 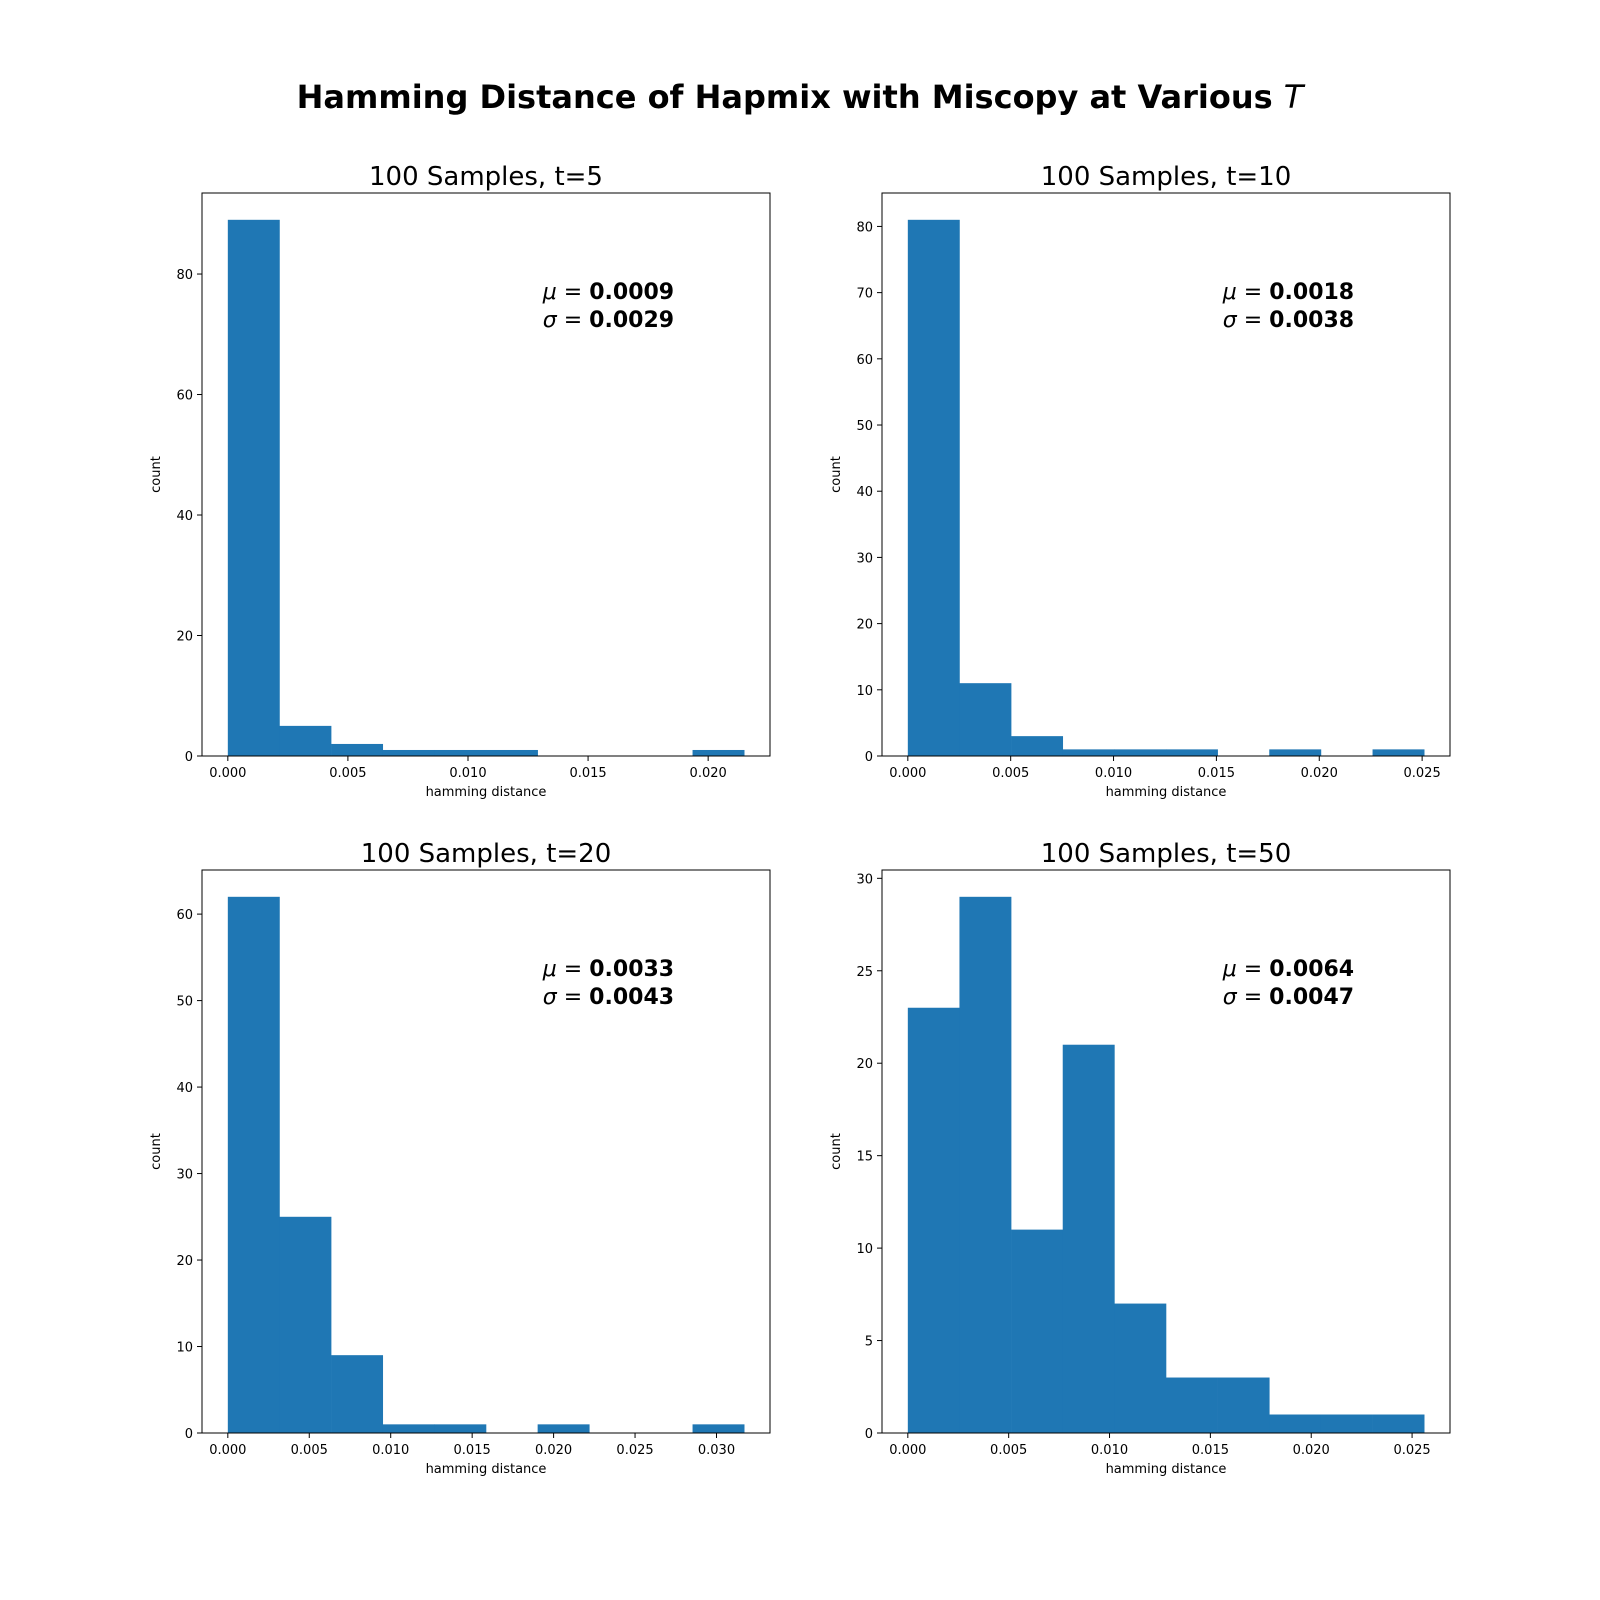 I want to click on std-annotation: σ = 0.0047, so click(x=1288, y=997).